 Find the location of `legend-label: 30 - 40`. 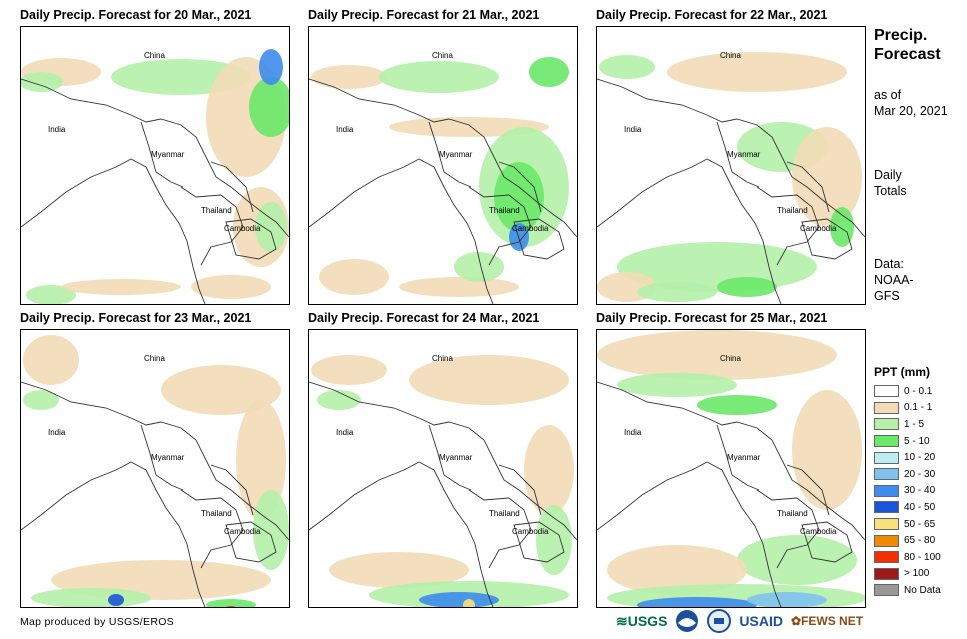

legend-label: 30 - 40 is located at coordinates (920, 491).